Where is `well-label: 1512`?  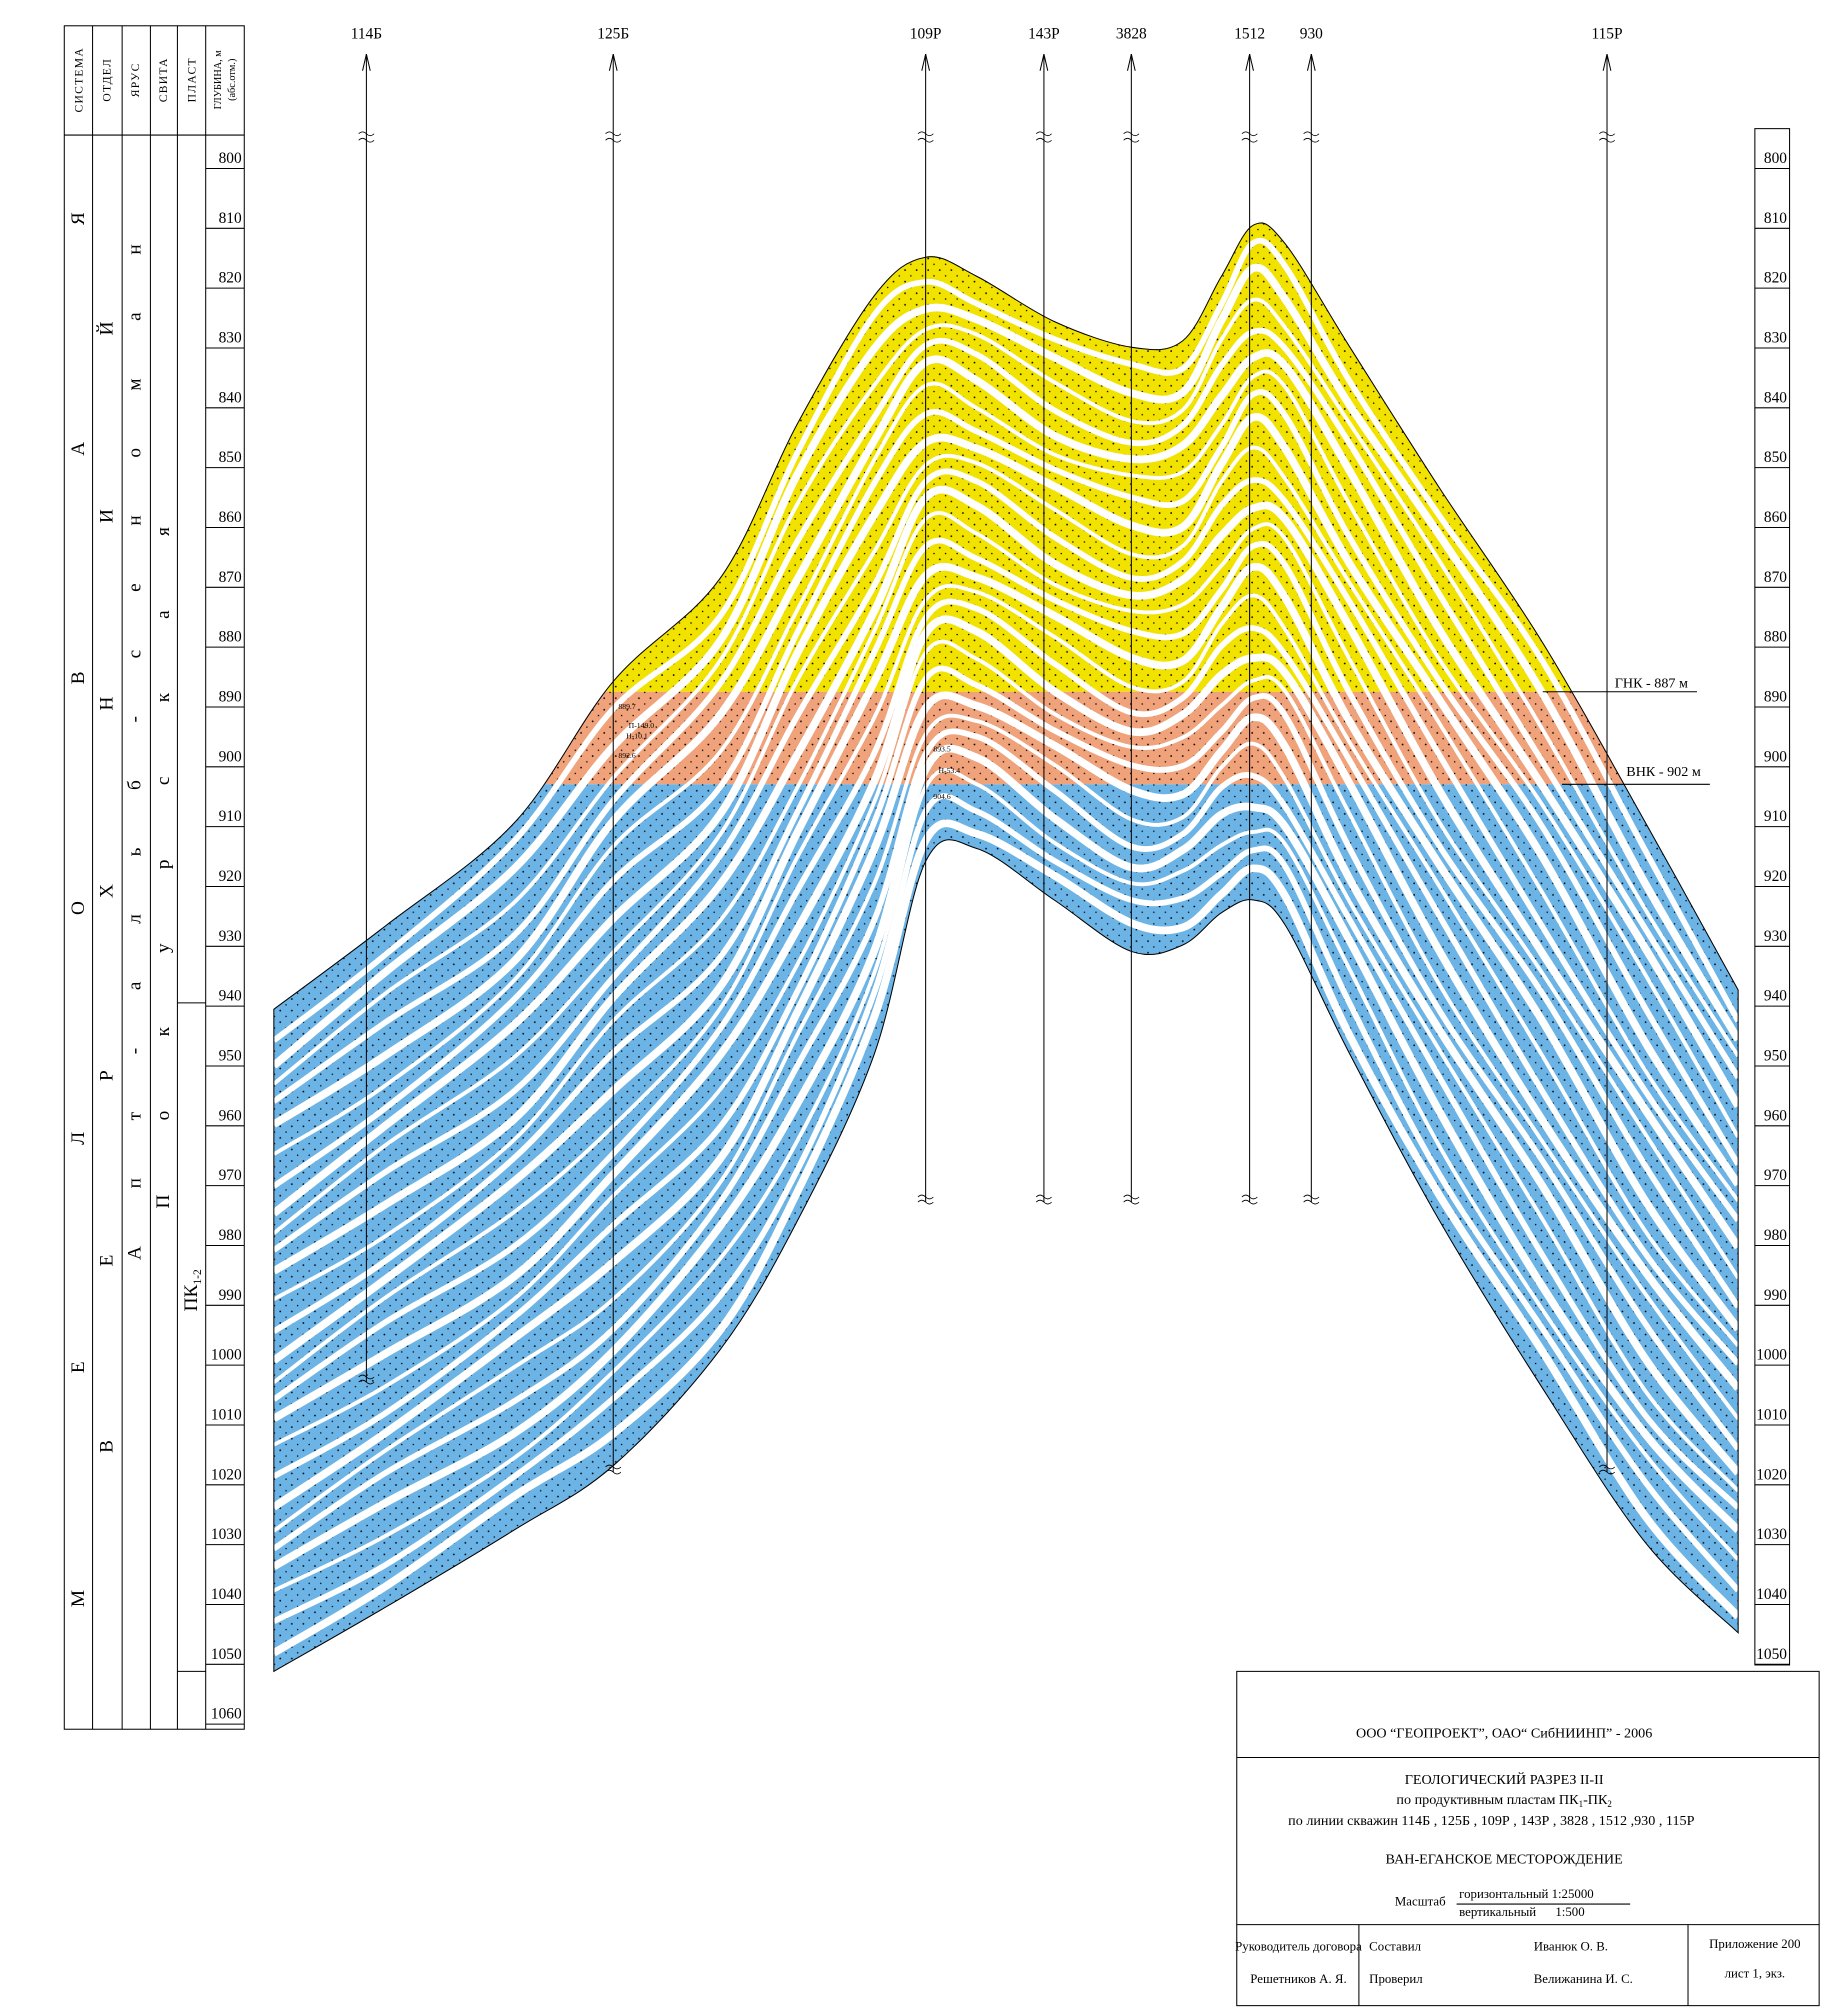 well-label: 1512 is located at coordinates (1249, 33).